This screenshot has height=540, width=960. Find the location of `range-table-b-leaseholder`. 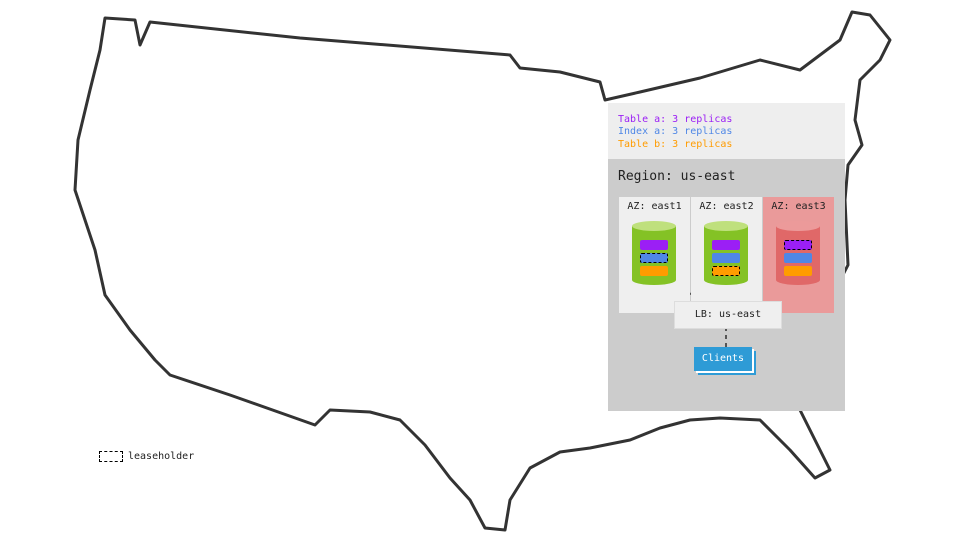

range-table-b-leaseholder is located at coordinates (726, 271).